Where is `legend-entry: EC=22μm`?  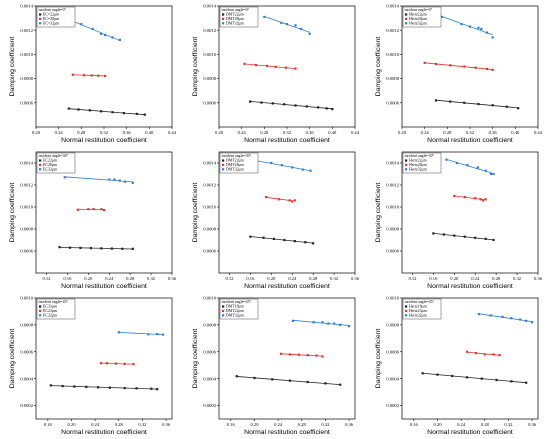
legend-entry: EC=22μm is located at coordinates (51, 15).